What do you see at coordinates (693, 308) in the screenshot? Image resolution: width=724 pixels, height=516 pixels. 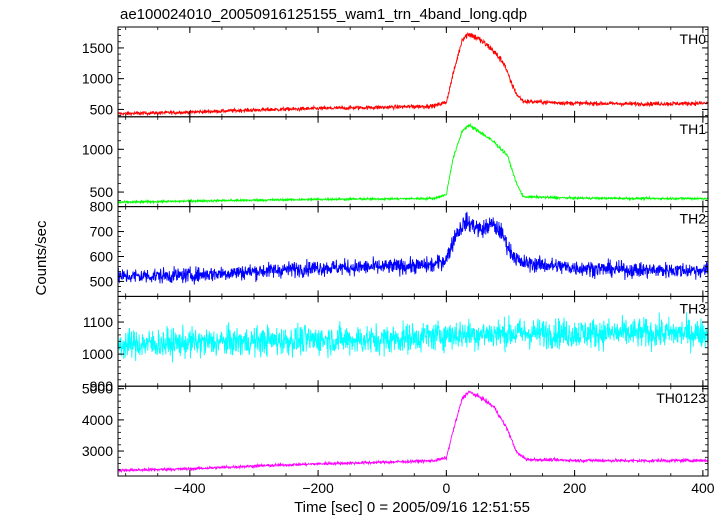 I see `panel-label: TH3` at bounding box center [693, 308].